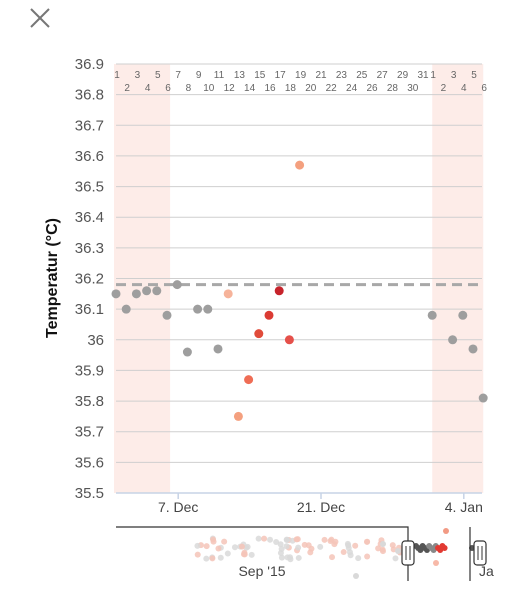  What do you see at coordinates (260, 75) in the screenshot?
I see `day-label-top: 15` at bounding box center [260, 75].